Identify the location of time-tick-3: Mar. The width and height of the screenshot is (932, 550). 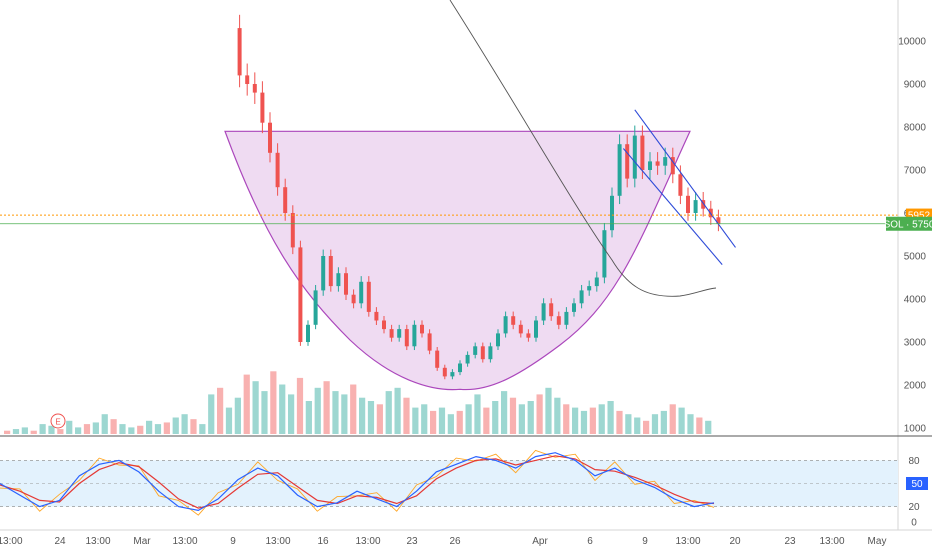
(142, 541).